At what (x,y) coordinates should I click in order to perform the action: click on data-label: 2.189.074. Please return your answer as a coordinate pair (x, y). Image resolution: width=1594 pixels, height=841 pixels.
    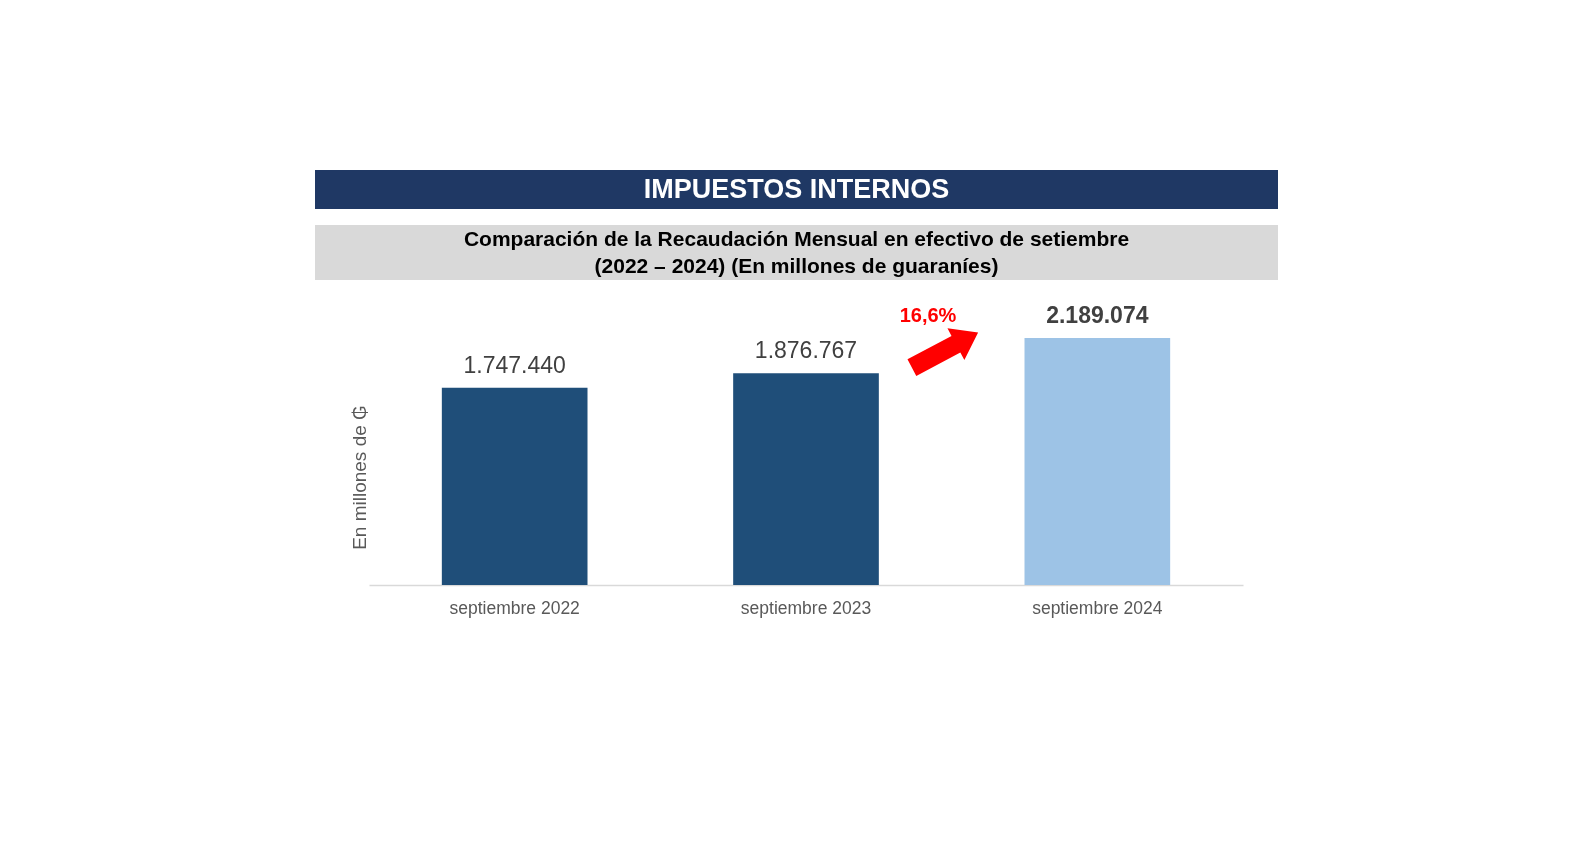
    Looking at the image, I should click on (1097, 315).